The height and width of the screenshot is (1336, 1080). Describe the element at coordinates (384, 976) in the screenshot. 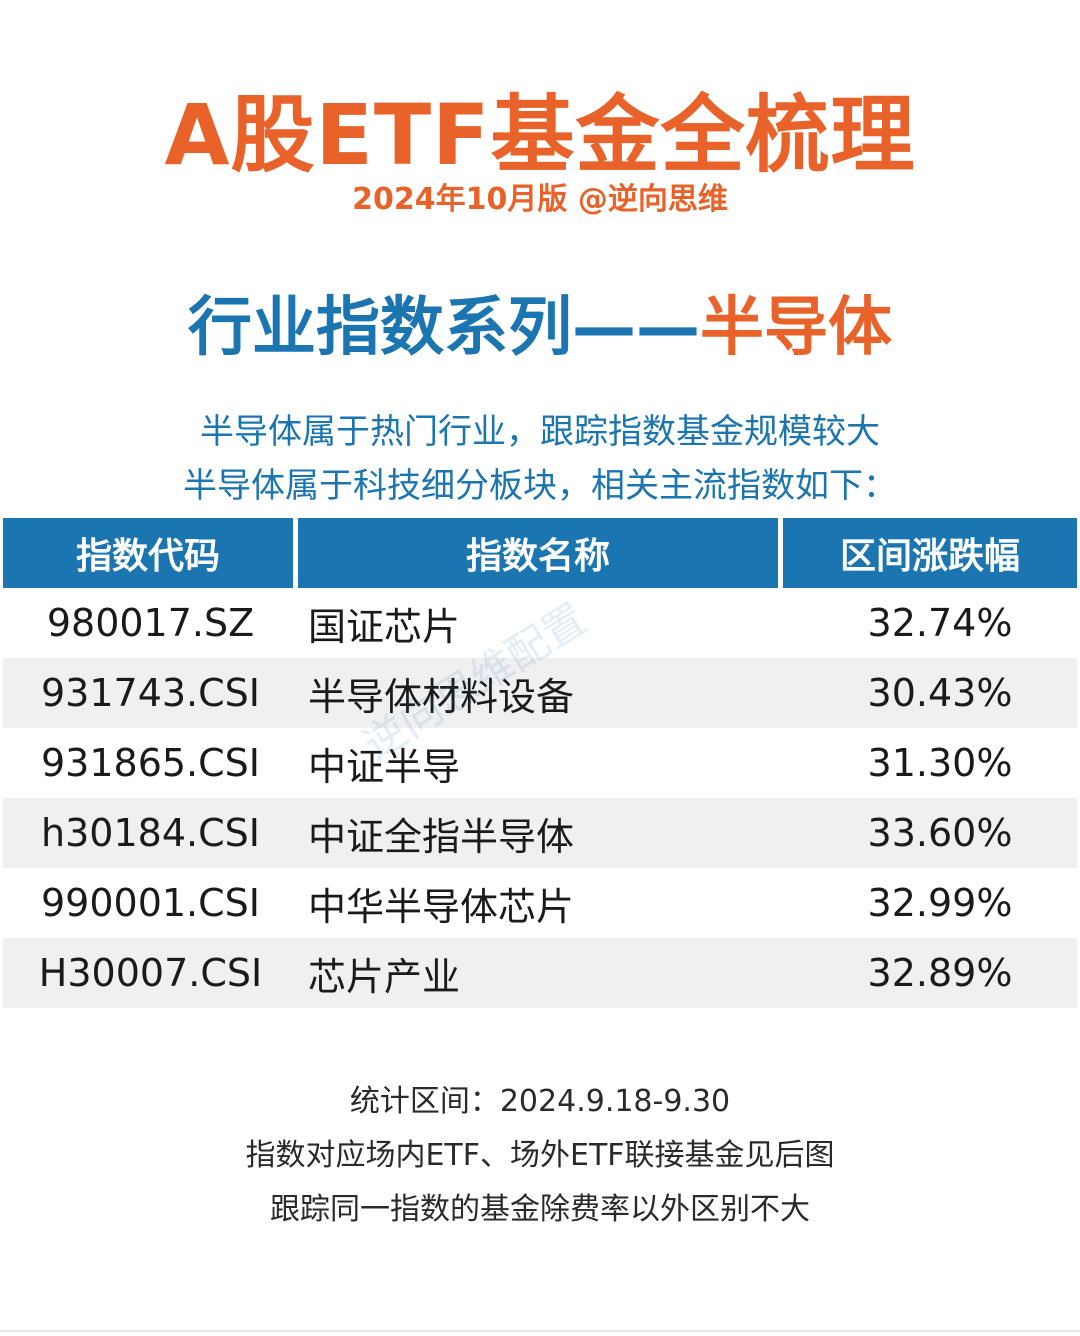

I see `index-name: 芯片产业` at that location.